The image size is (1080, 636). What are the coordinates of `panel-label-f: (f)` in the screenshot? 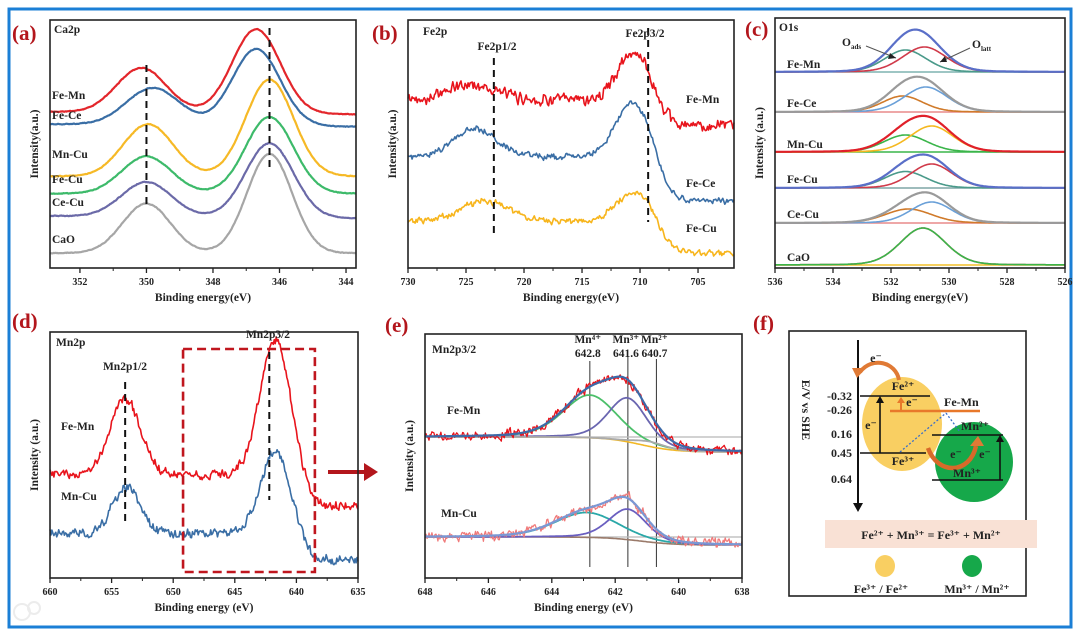 It's located at (763, 323).